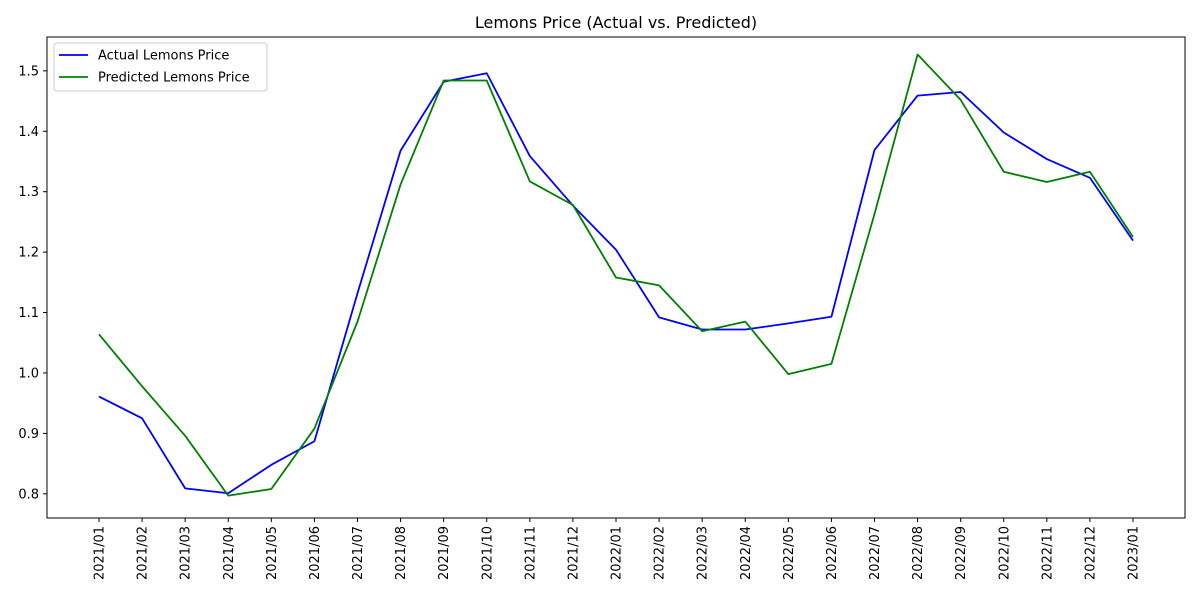  I want to click on x-tick-label: 2022/10, so click(1004, 553).